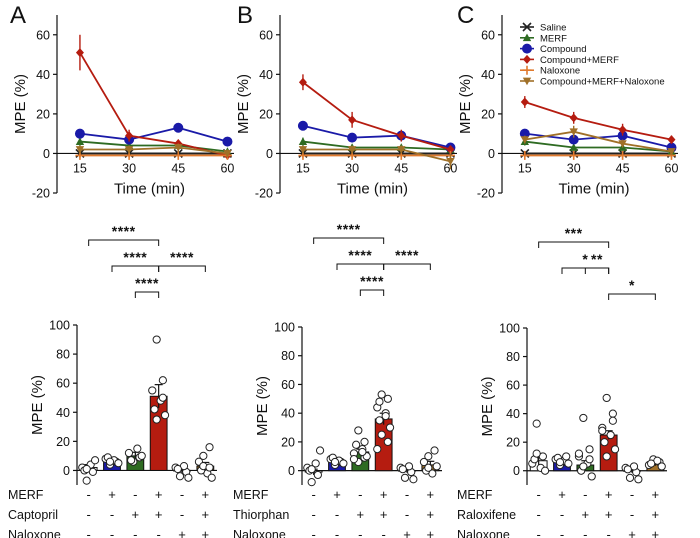  What do you see at coordinates (488, 75) in the screenshot?
I see `y-tick-label: 40` at bounding box center [488, 75].